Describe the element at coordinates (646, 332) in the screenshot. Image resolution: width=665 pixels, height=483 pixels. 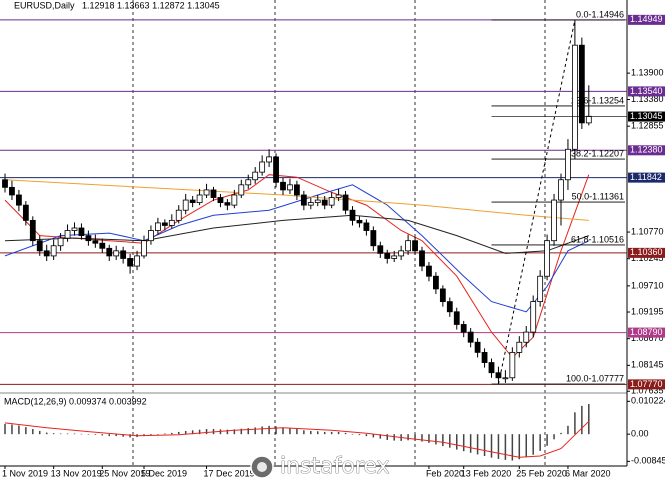
I see `level-label: 1.08790` at that location.